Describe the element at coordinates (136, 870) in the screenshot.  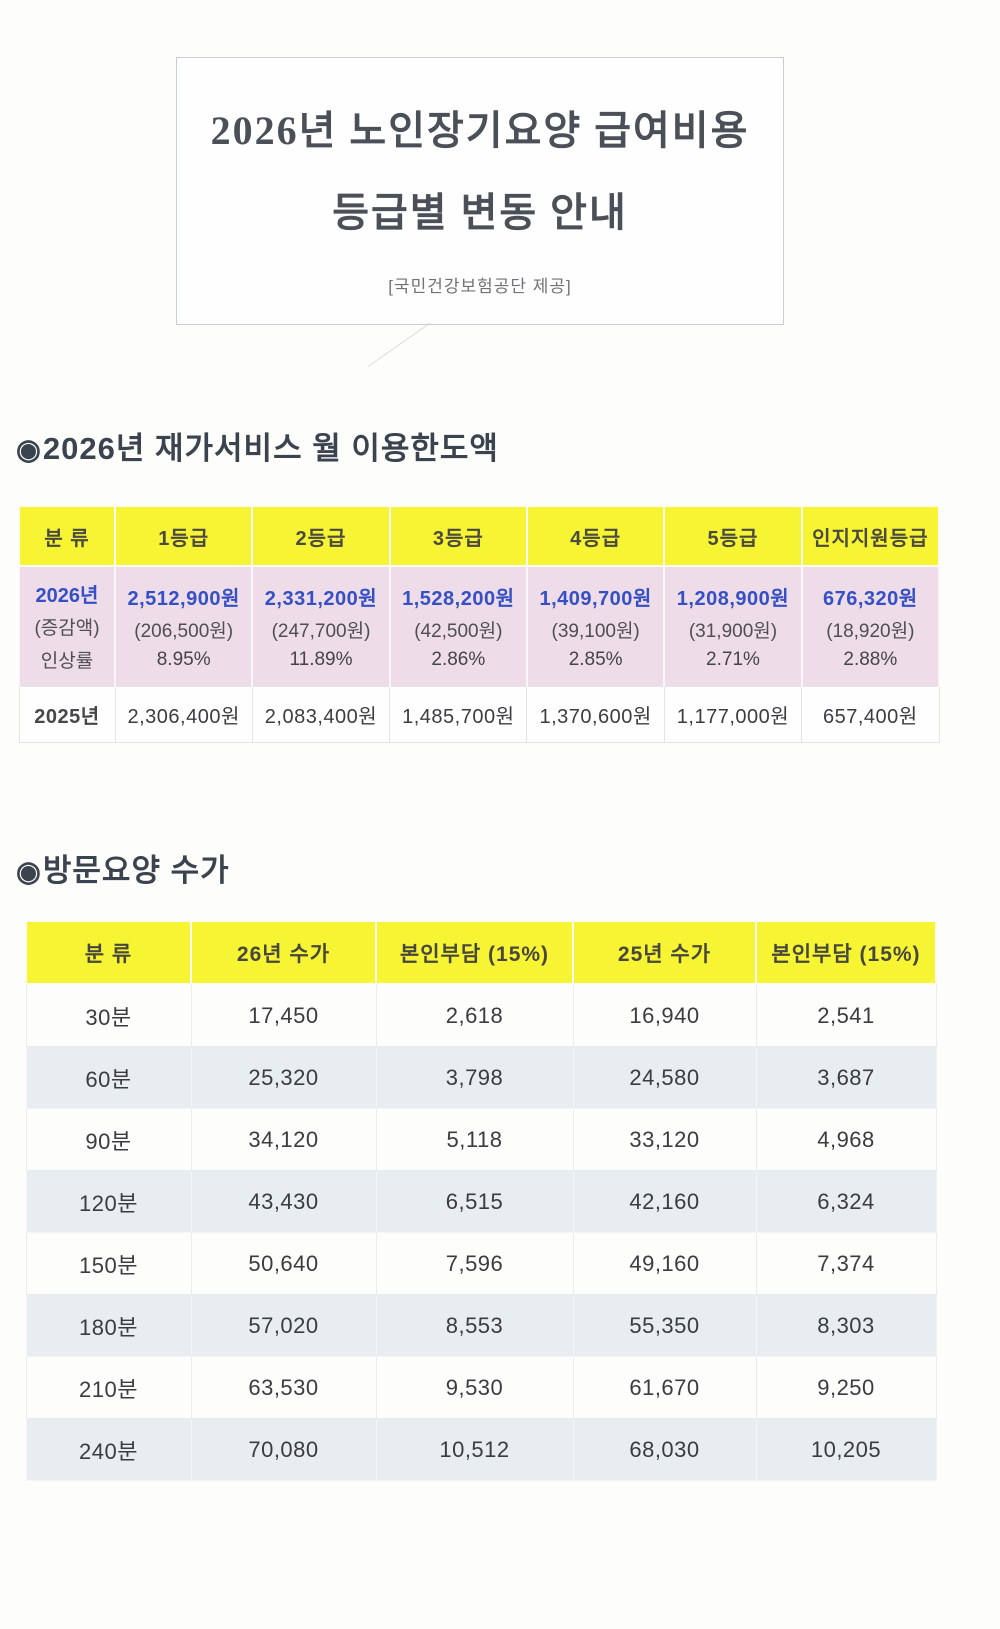
I see `section2-heading-text: 방문요양 수가` at that location.